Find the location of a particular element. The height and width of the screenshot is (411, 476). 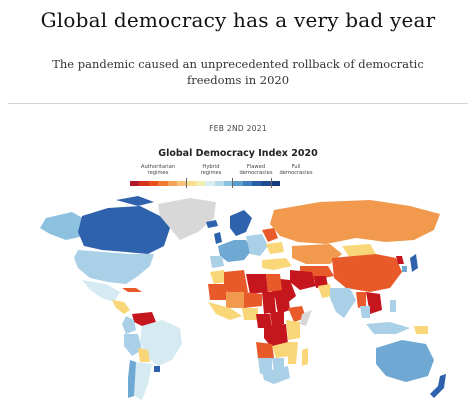

region-ukraine is located at coordinates (275, 248).